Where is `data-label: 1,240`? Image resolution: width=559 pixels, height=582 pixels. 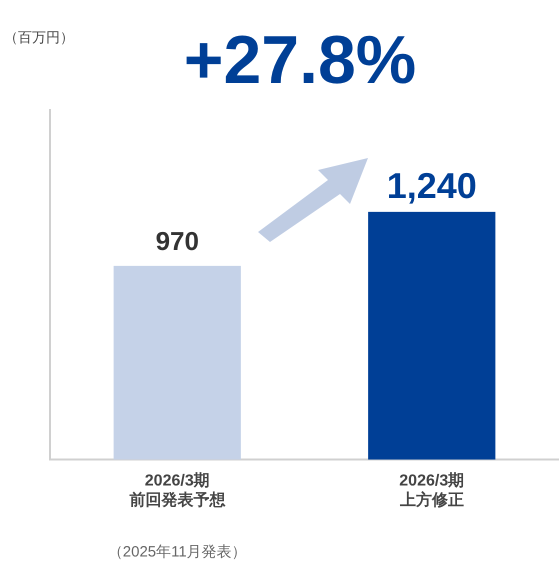 data-label: 1,240 is located at coordinates (431, 185).